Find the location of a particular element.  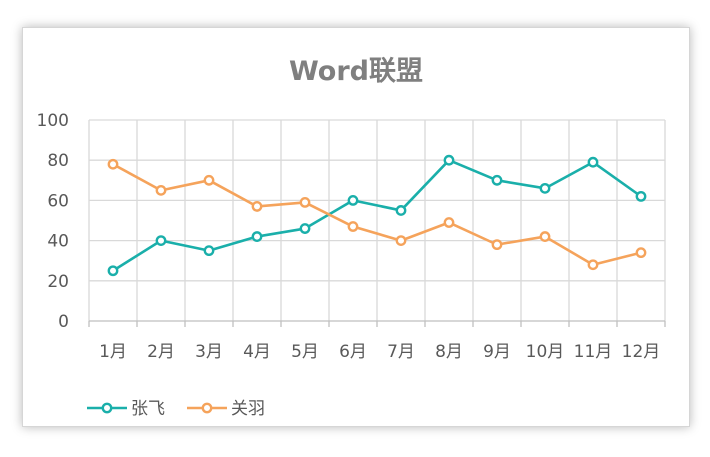

x-tick-label: 11月 is located at coordinates (593, 352).